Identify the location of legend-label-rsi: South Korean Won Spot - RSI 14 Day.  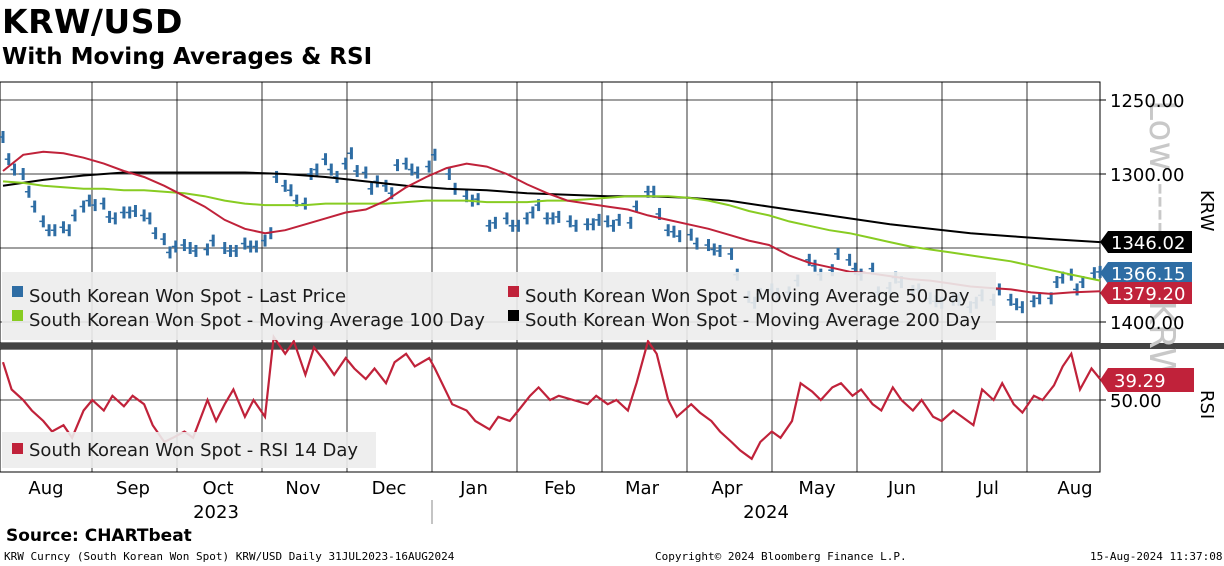
(193, 450).